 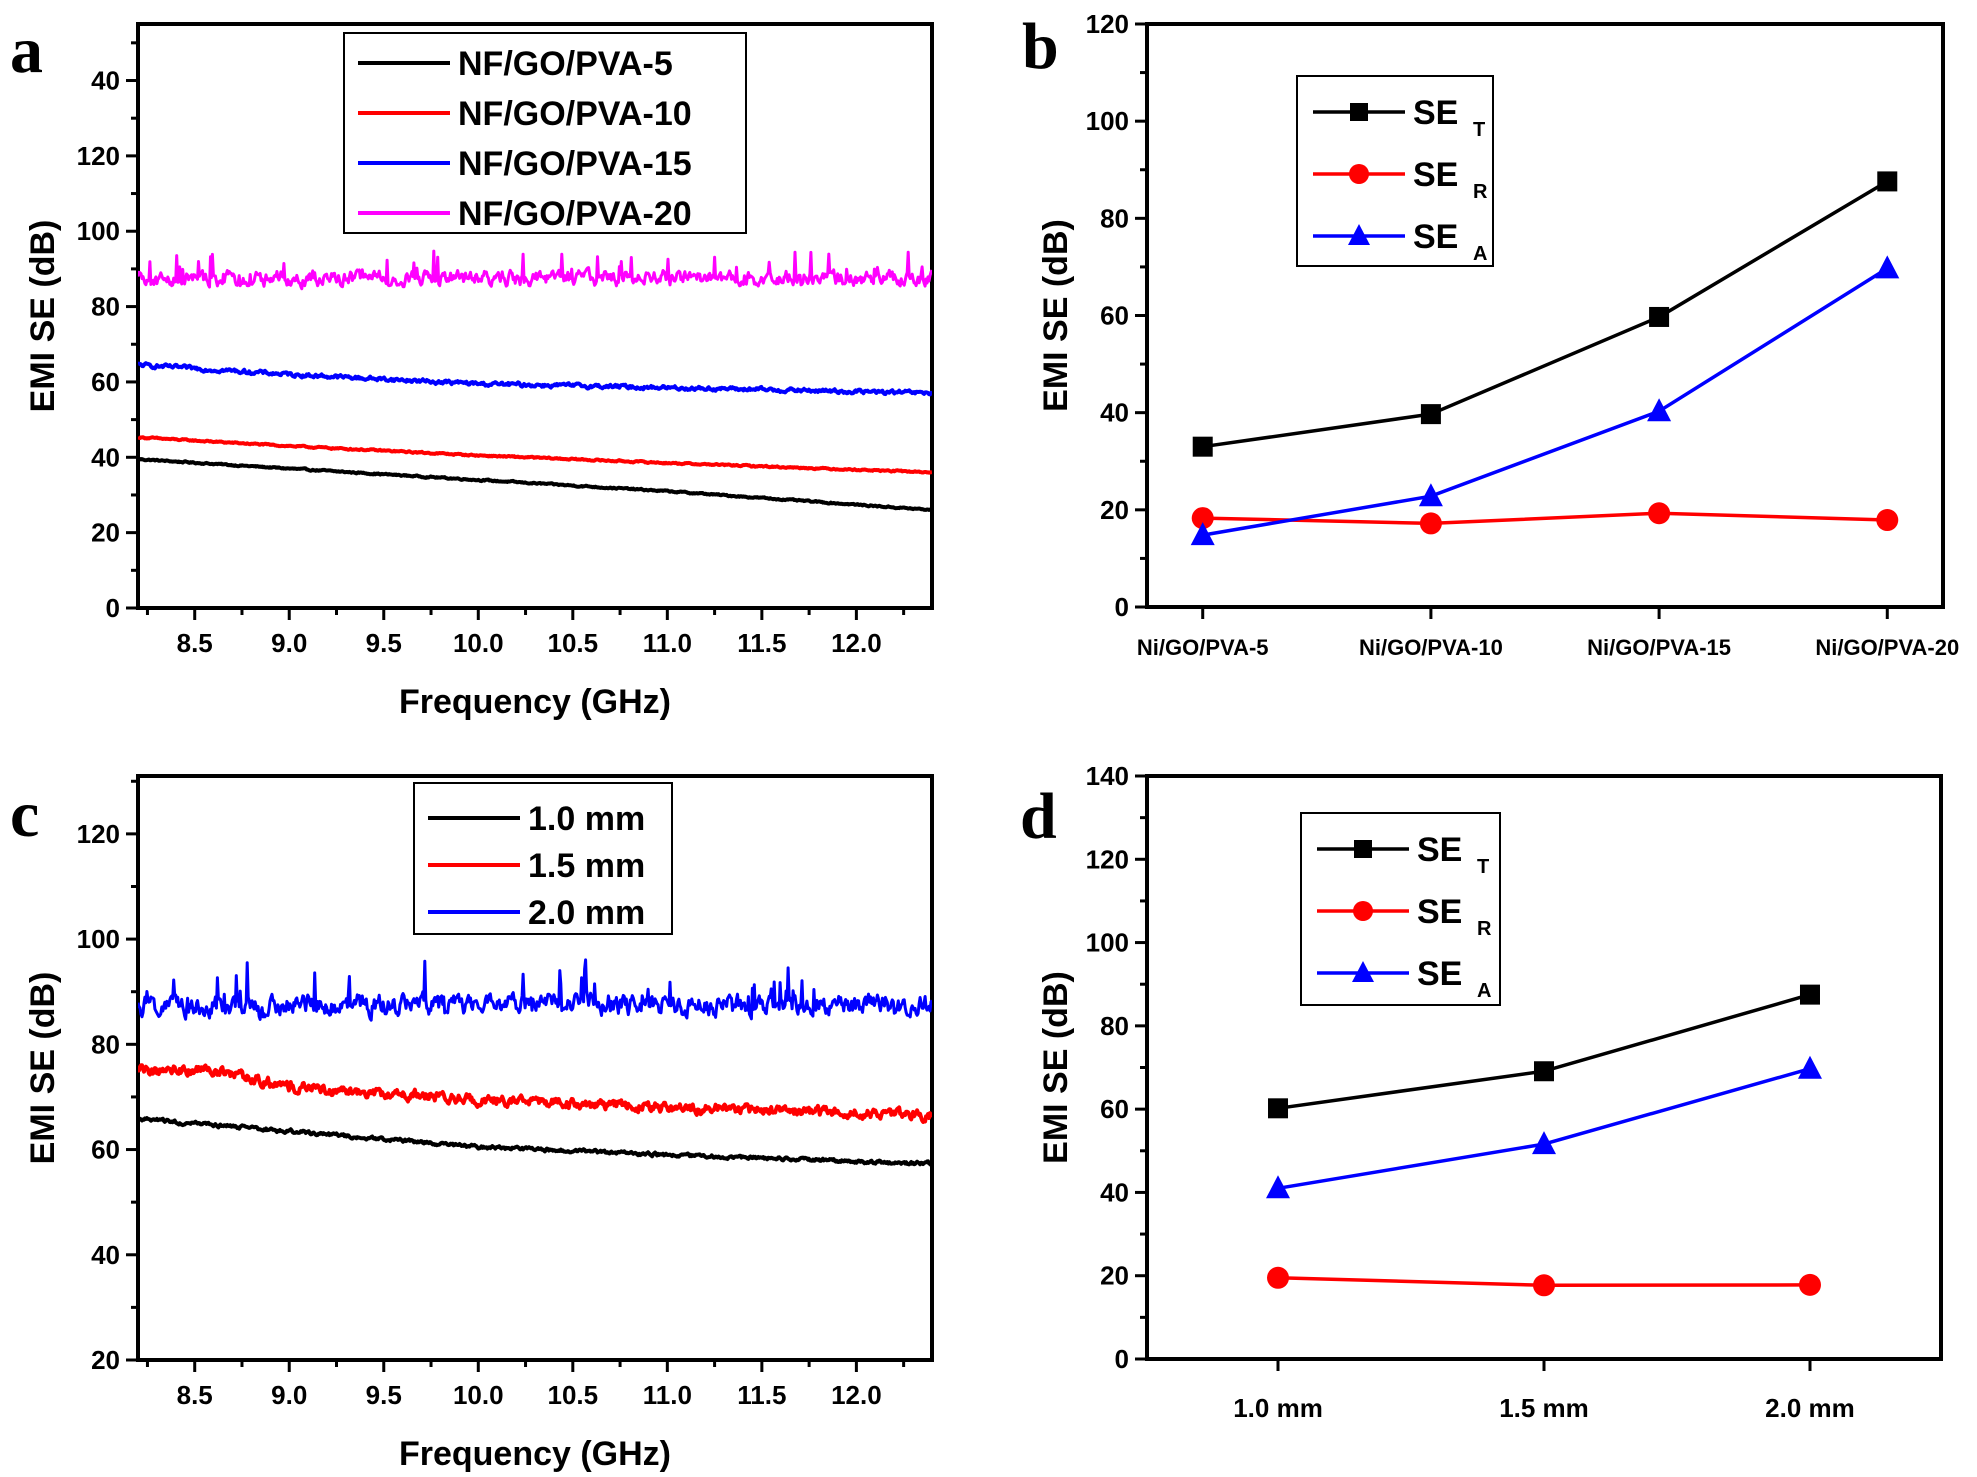 I want to click on legend-subscript: R, so click(x=1480, y=192).